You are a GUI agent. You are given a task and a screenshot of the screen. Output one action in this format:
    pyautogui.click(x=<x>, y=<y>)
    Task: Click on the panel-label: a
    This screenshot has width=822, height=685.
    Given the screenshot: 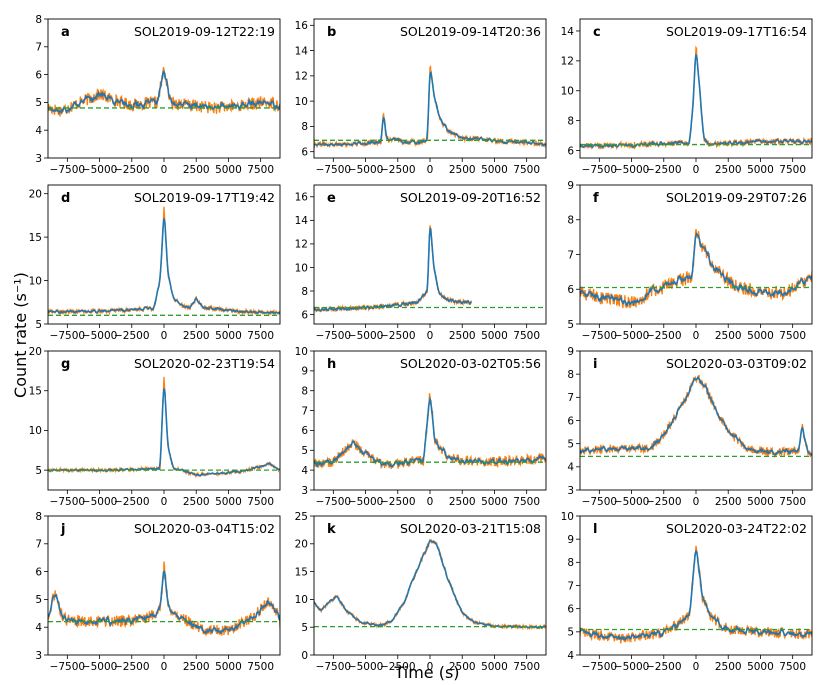 What is the action you would take?
    pyautogui.click(x=65, y=32)
    